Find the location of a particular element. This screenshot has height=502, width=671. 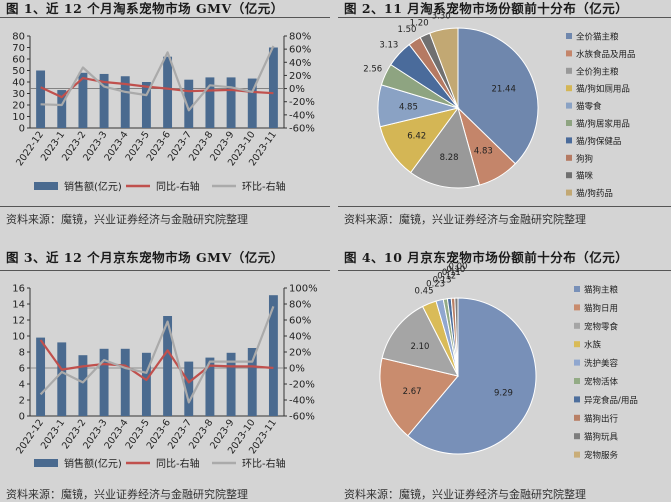

chart-2-legend-label: 猫咪 is located at coordinates (585, 176).